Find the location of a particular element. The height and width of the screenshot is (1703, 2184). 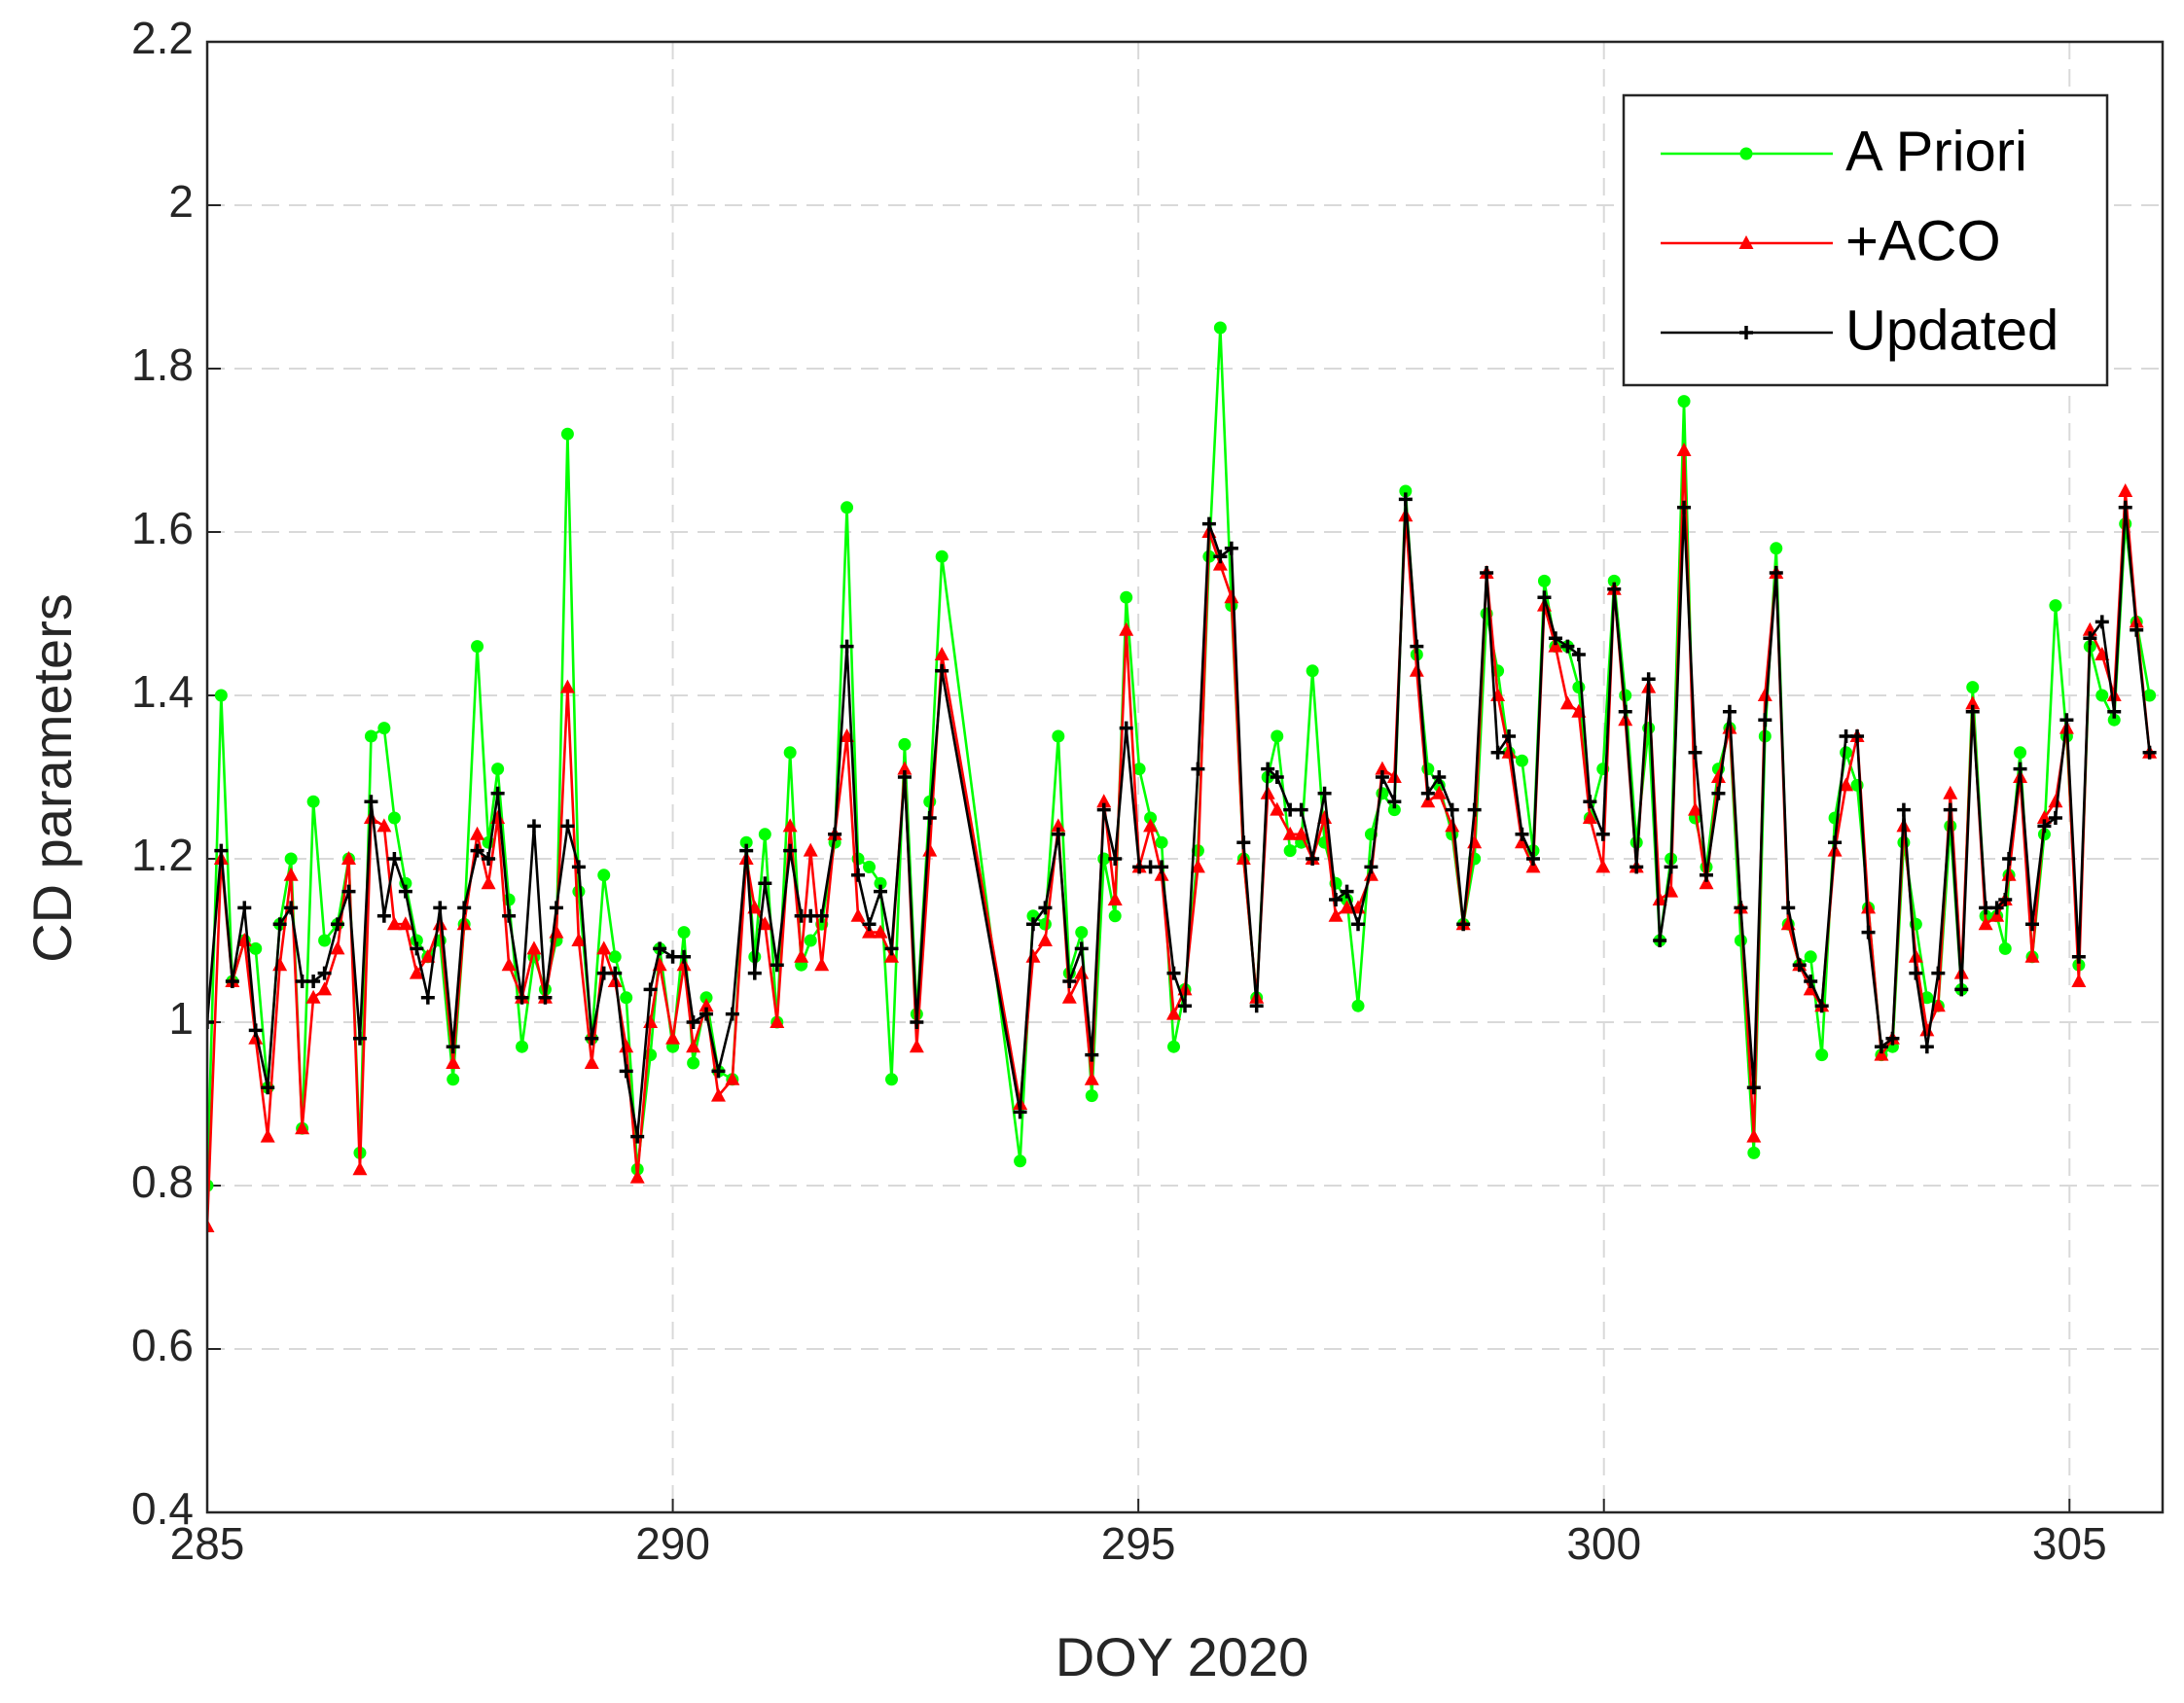

y-tick-label: 1.2 is located at coordinates (162, 855).